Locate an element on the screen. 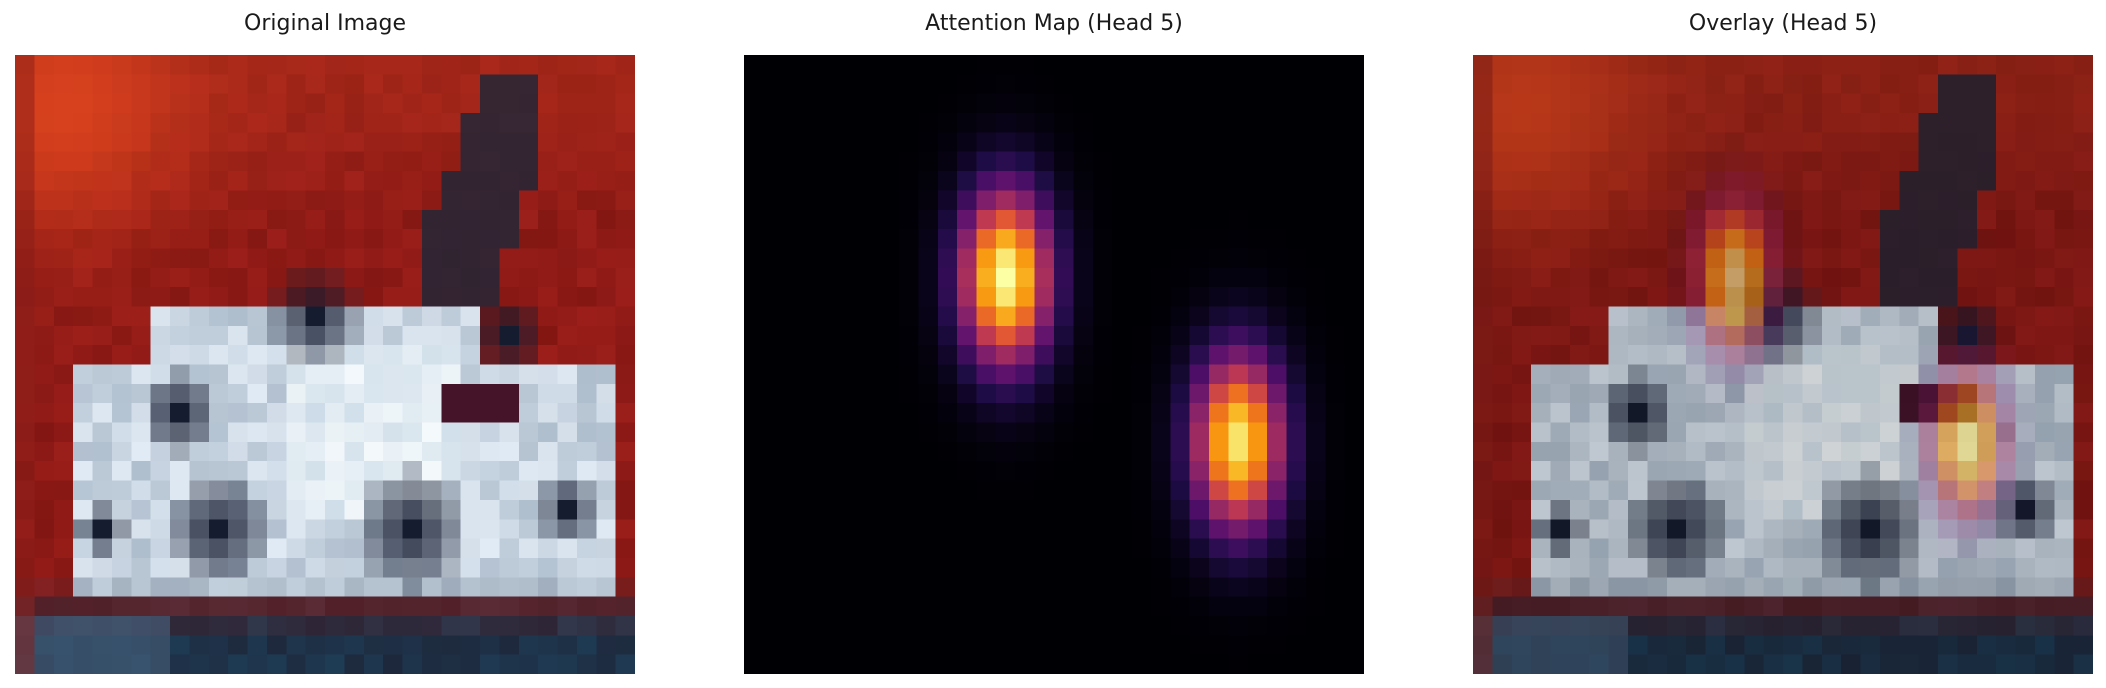 The height and width of the screenshot is (688, 2106). panel-title-overlay: Overlay (Head 5) is located at coordinates (1783, 23).